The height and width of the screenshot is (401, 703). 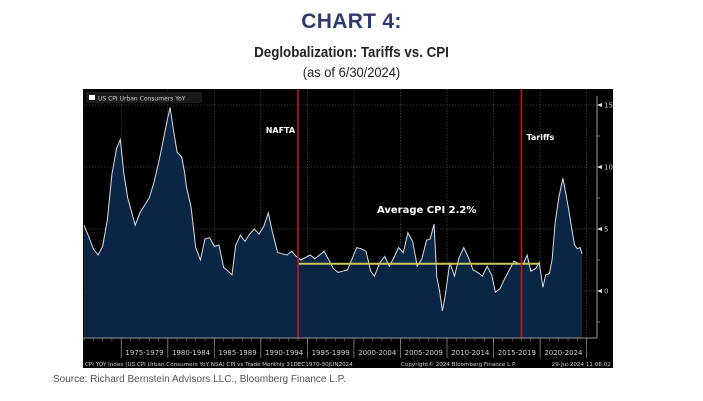 What do you see at coordinates (517, 353) in the screenshot?
I see `x-tick-label: 2015-2019` at bounding box center [517, 353].